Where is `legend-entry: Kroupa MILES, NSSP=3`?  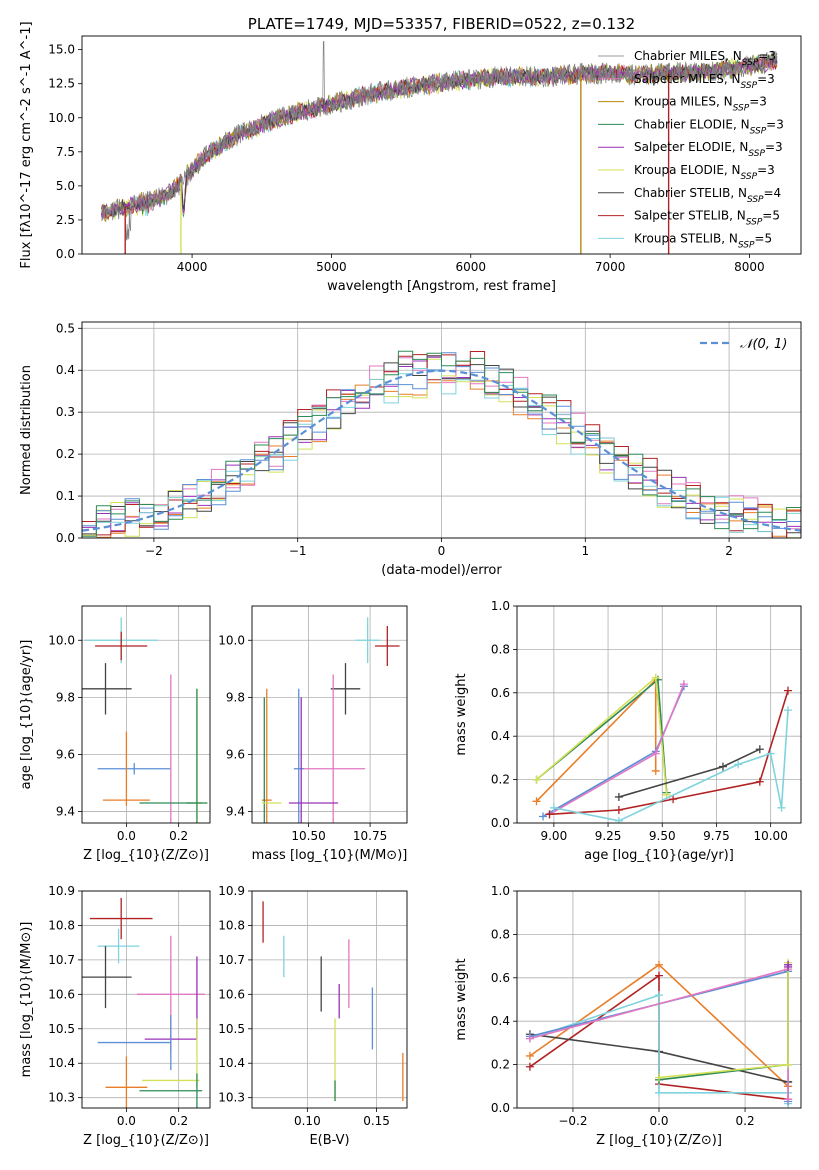
legend-entry: Kroupa MILES, NSSP=3 is located at coordinates (700, 104).